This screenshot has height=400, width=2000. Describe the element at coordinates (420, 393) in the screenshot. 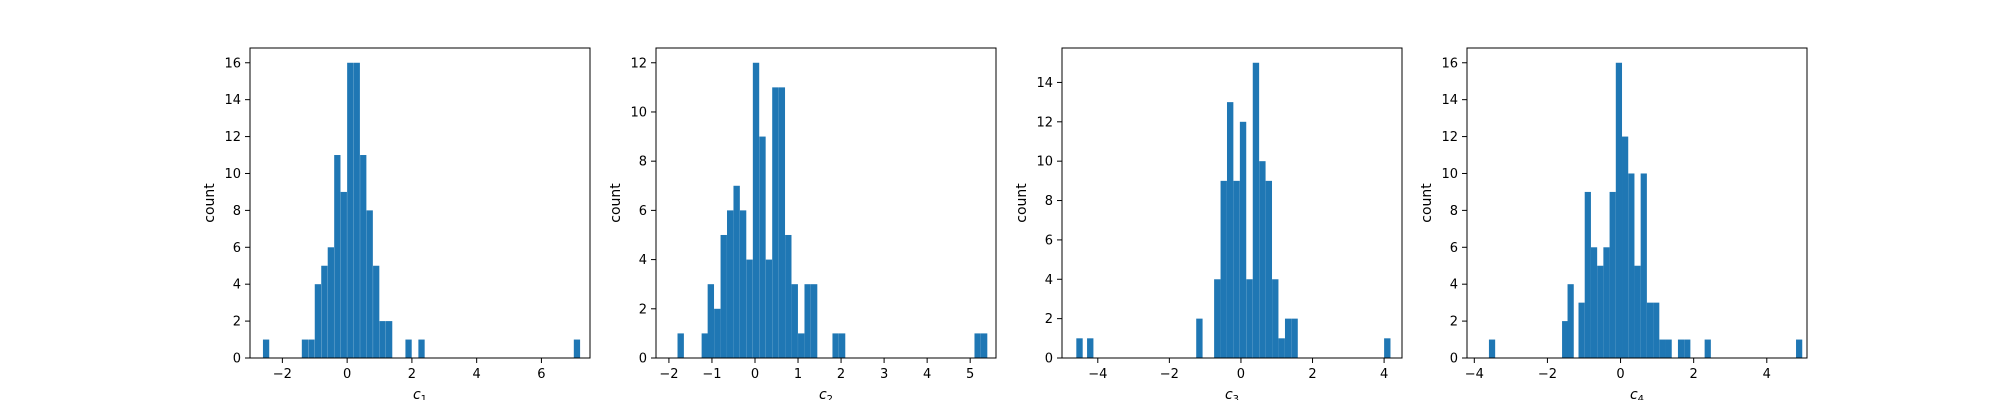

I see `x-axis-label: c1` at that location.